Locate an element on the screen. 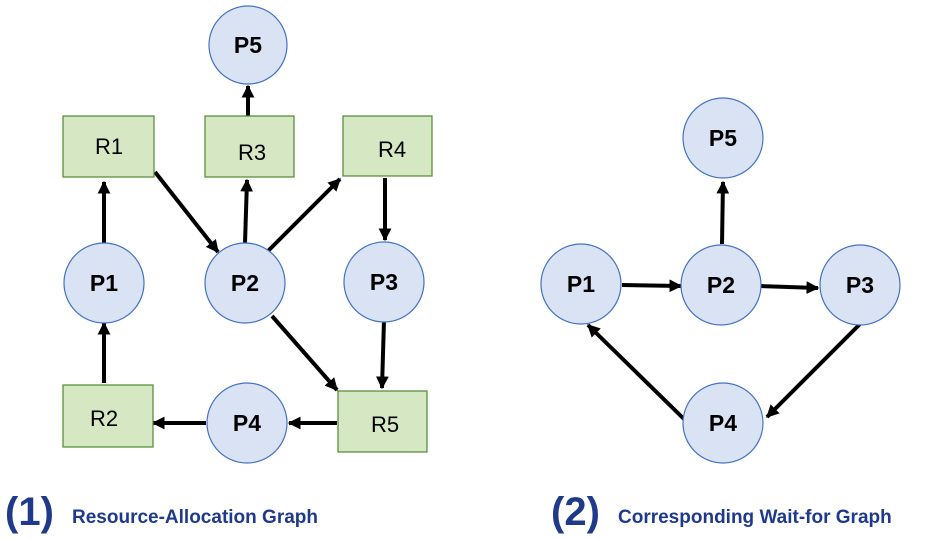  process-p1-label: P1 is located at coordinates (104, 283).